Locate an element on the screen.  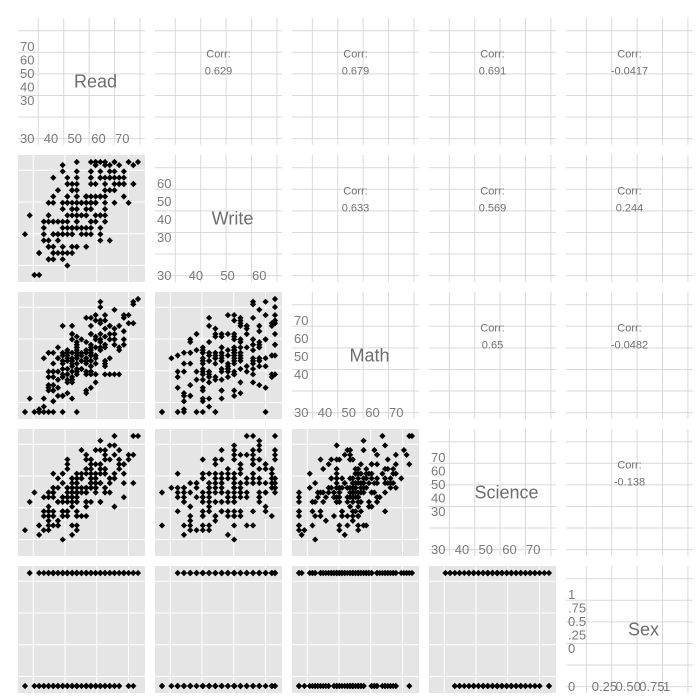
diag-y-tick: 30 is located at coordinates (27, 100).